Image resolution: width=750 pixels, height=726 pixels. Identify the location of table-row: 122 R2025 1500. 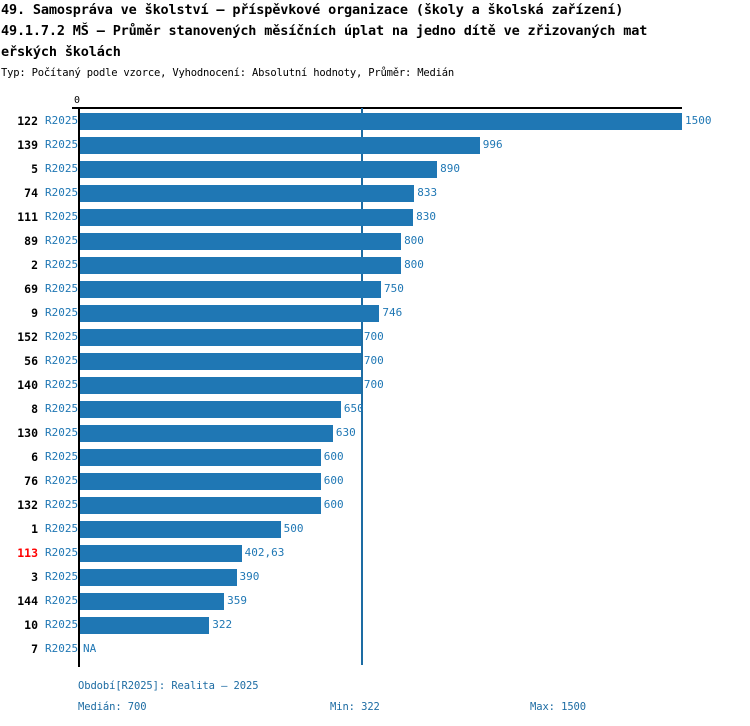
(375, 122).